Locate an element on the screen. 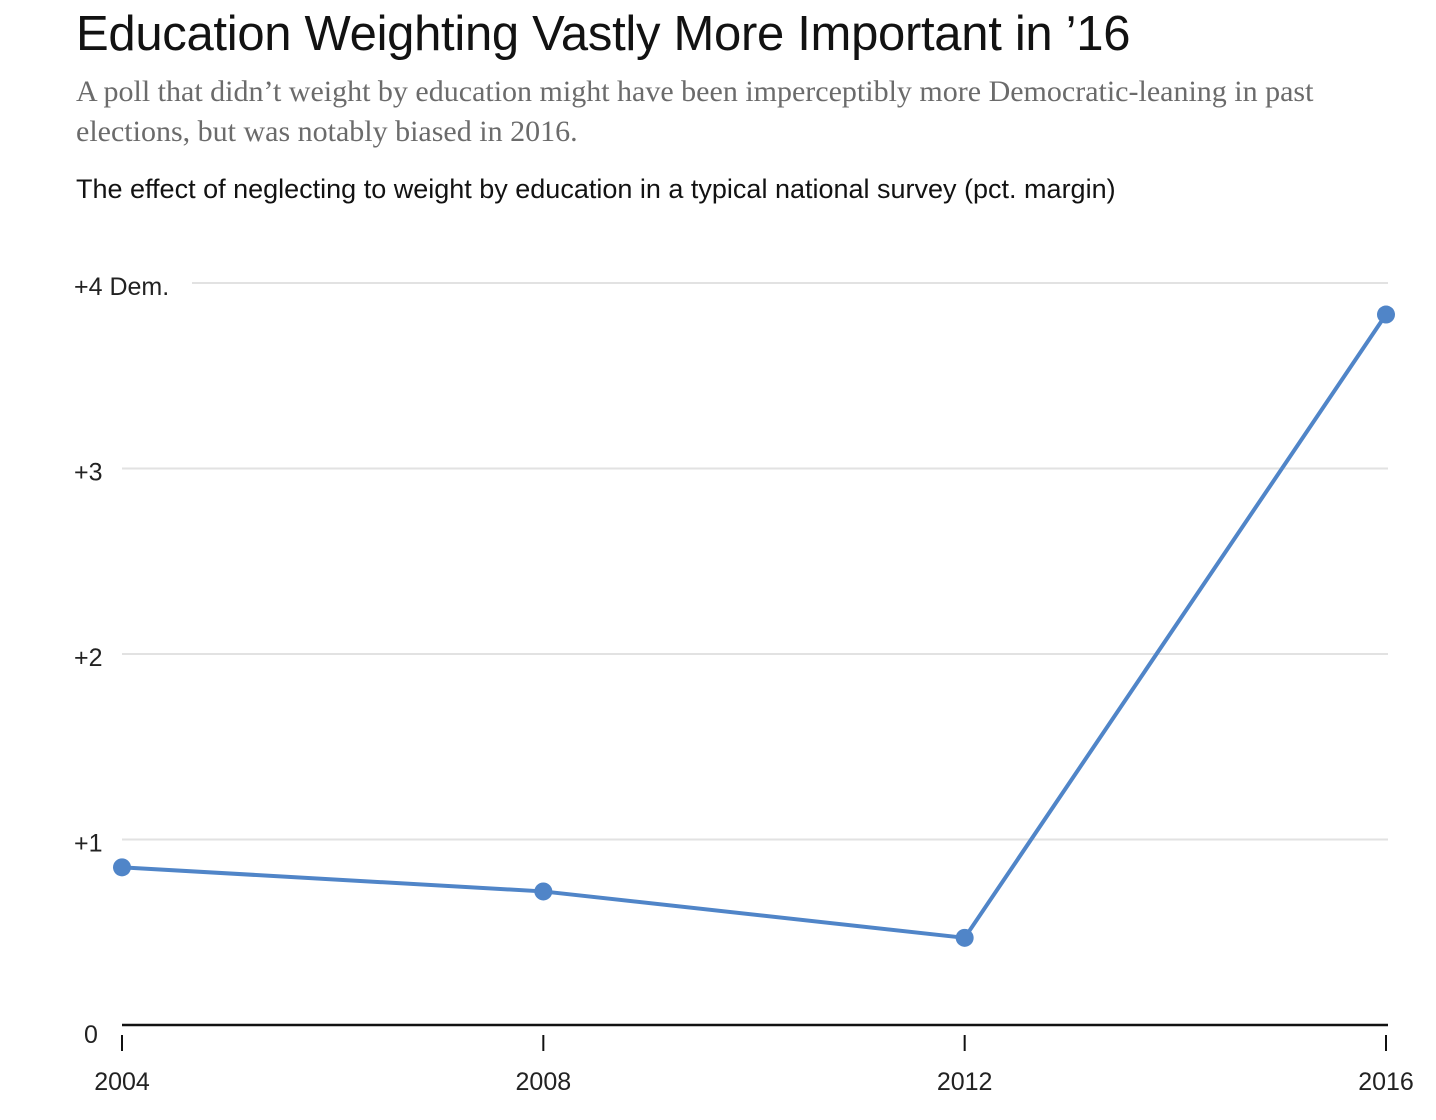 Image resolution: width=1436 pixels, height=1120 pixels. y-tick-label: +4 Dem. is located at coordinates (121, 287).